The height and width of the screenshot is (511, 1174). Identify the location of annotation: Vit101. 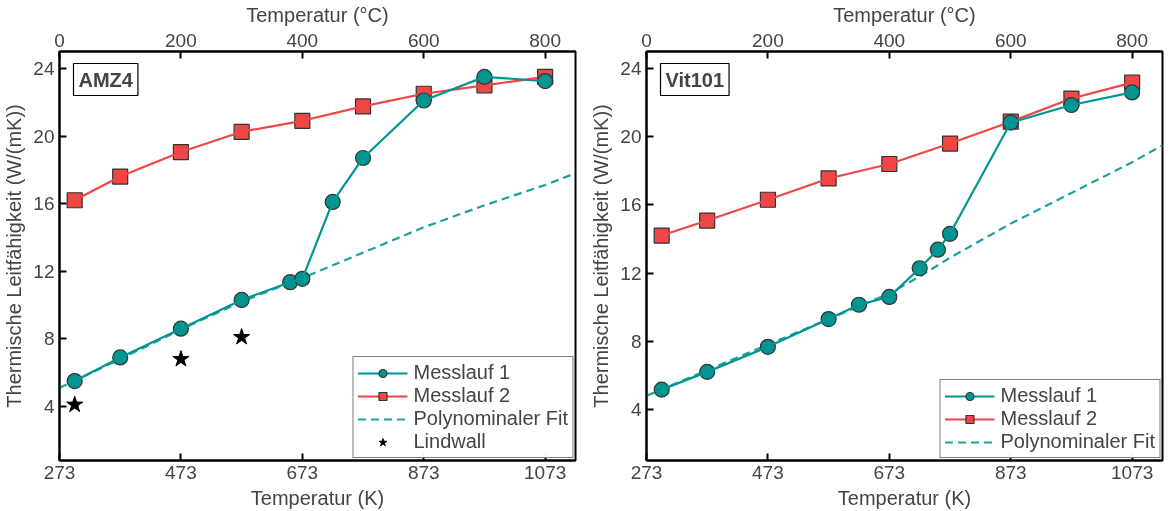
(695, 79).